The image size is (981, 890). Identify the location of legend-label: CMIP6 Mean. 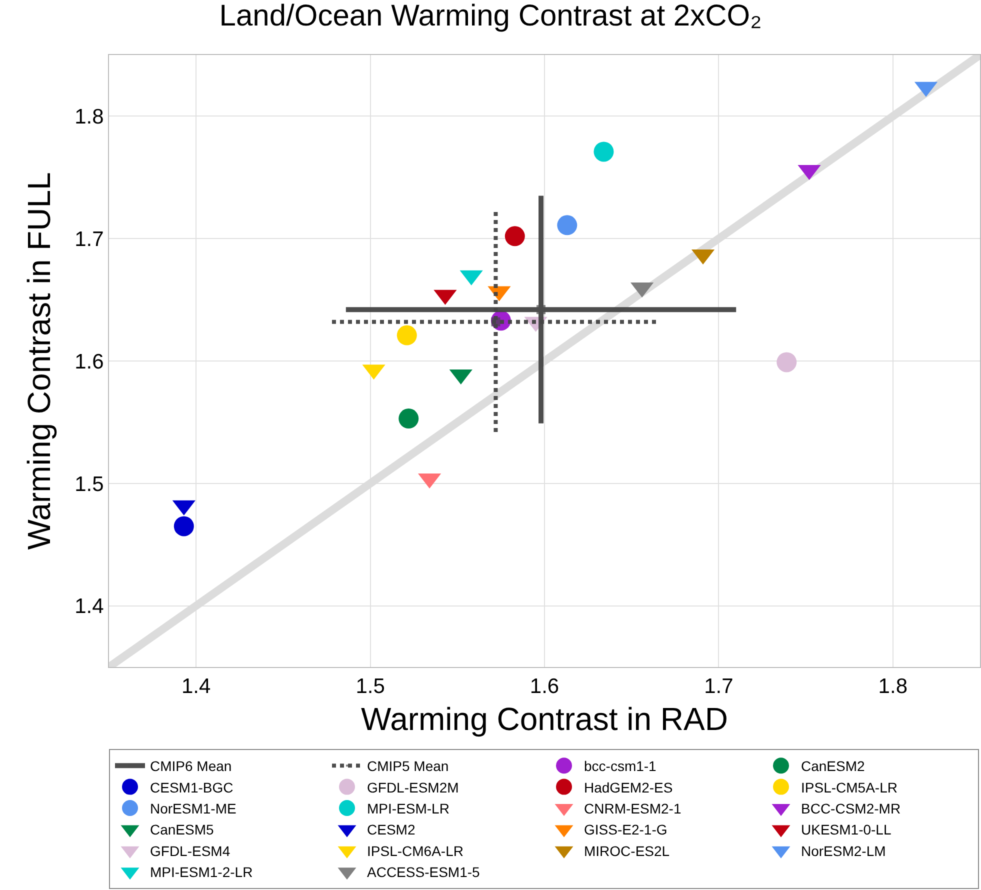
(191, 766).